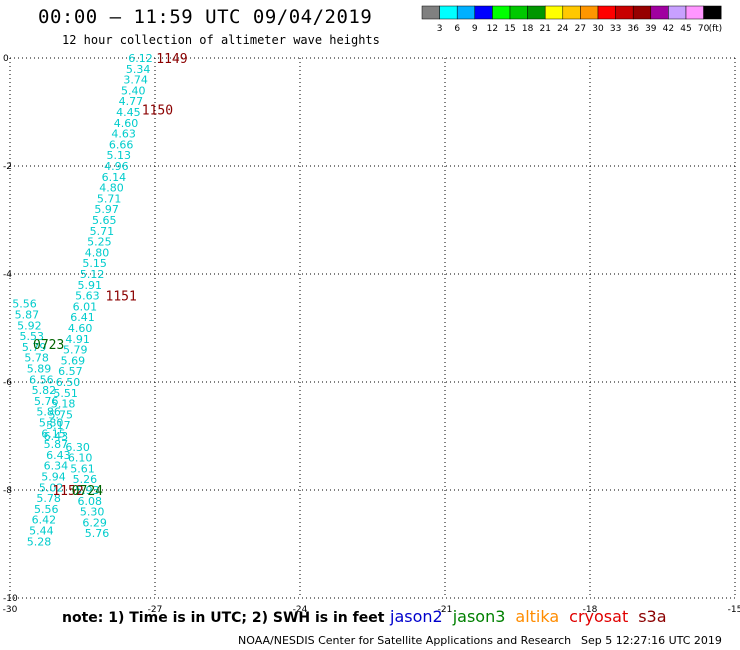 This screenshot has width=740, height=650. I want to click on satellite-legend-cryosat: cryosat, so click(599, 616).